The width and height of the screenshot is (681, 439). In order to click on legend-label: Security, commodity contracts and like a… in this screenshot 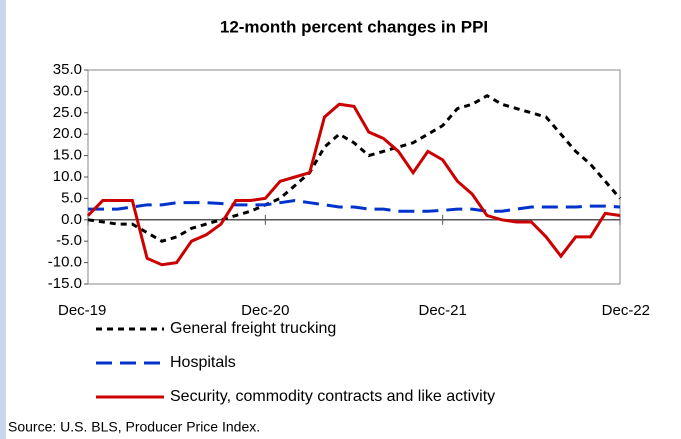, I will do `click(332, 396)`.